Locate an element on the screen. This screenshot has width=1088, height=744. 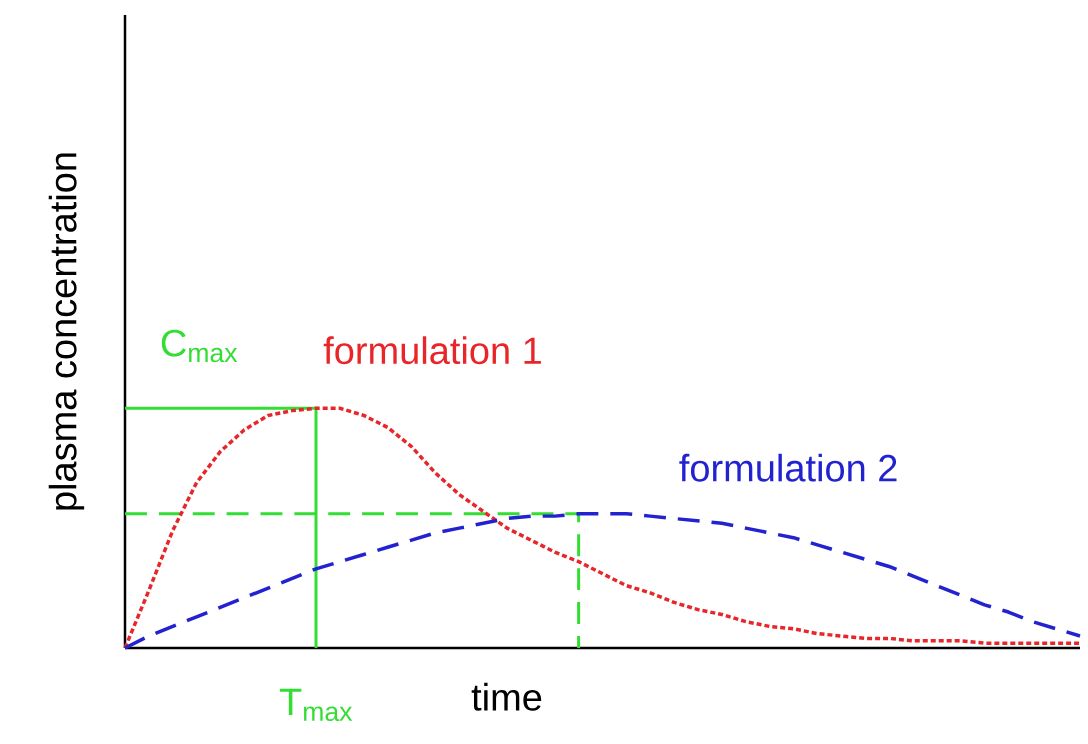
text: T$_{max}$ is located at coordinates (316, 705).